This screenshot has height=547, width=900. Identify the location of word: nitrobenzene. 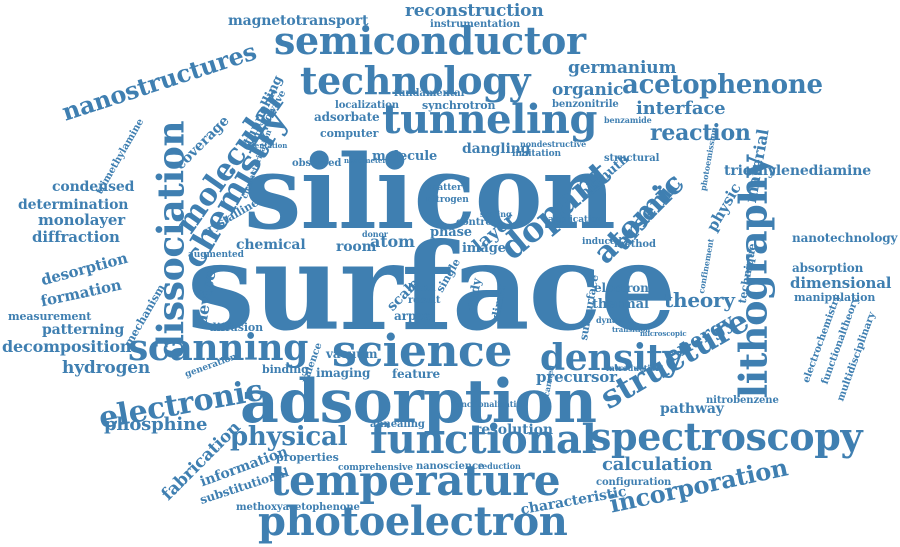
(742, 400).